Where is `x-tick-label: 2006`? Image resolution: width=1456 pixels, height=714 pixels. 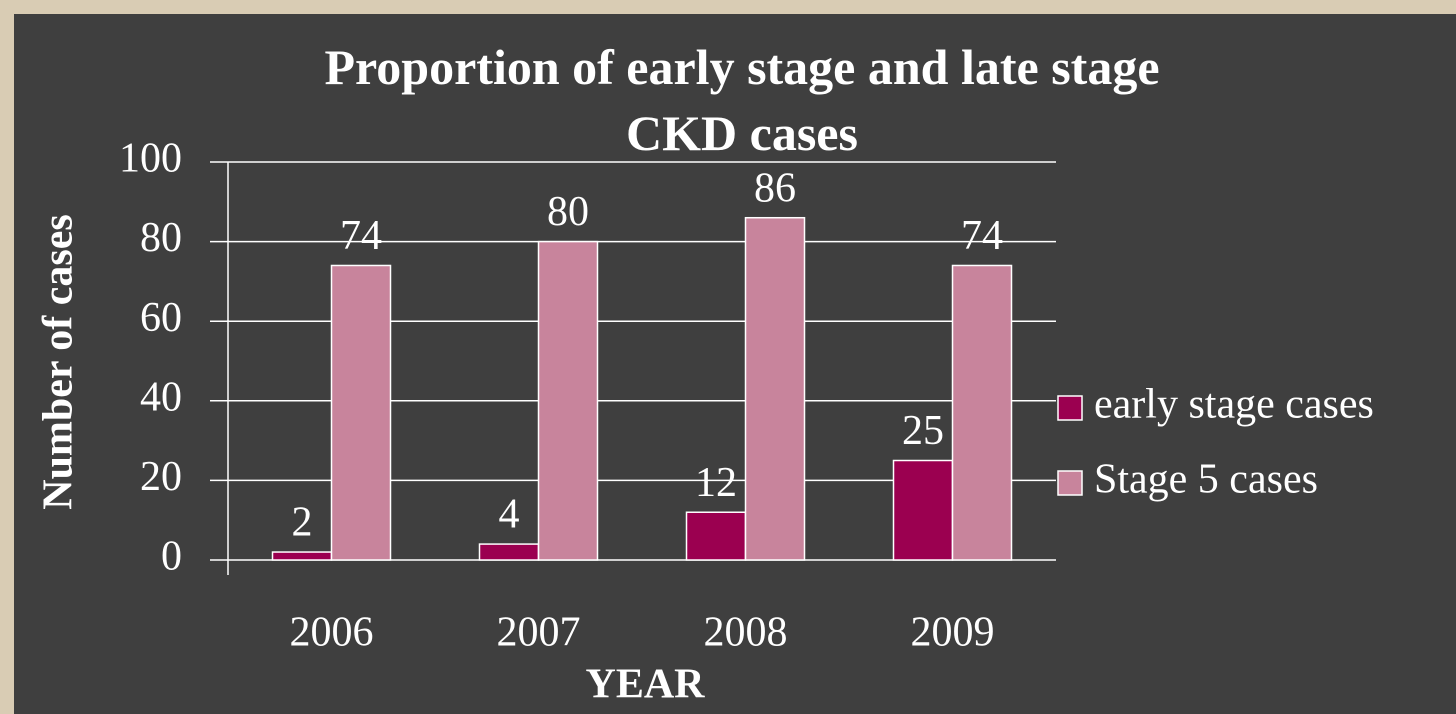
x-tick-label: 2006 is located at coordinates (332, 633).